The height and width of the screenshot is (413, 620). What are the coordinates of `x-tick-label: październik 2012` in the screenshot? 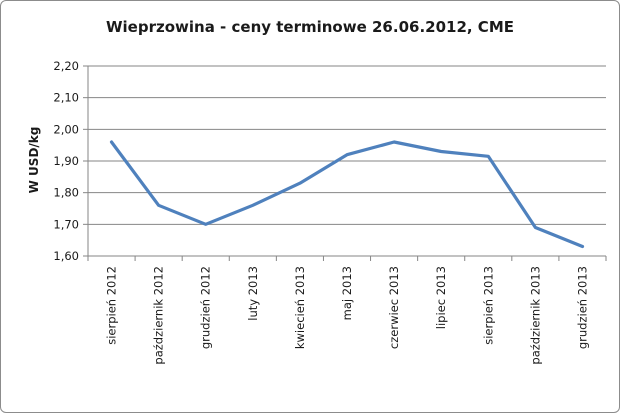 It's located at (159, 315).